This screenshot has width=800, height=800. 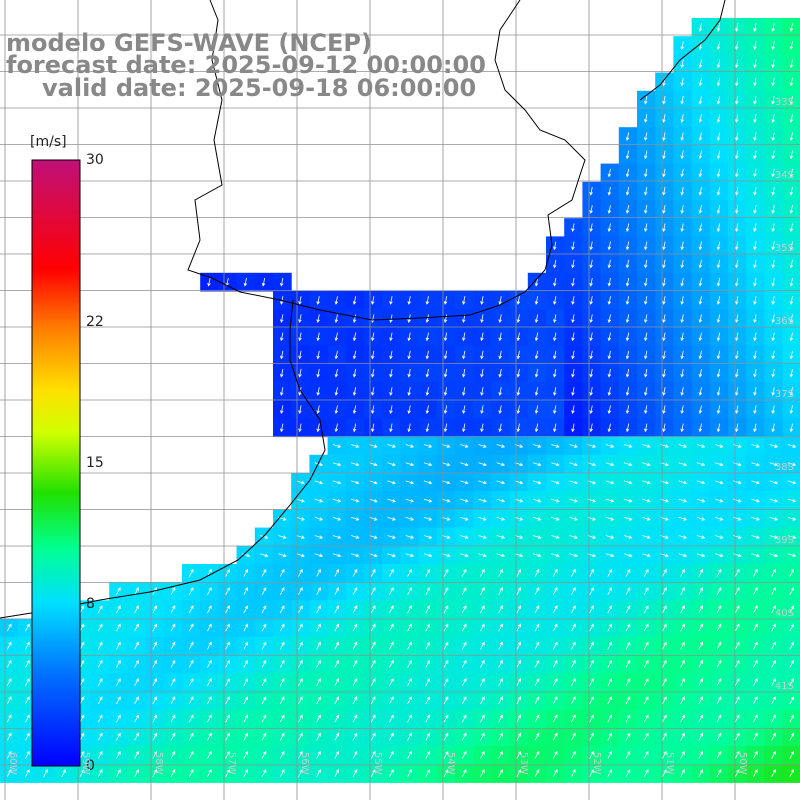 What do you see at coordinates (158, 763) in the screenshot?
I see `longitude-label: 58W` at bounding box center [158, 763].